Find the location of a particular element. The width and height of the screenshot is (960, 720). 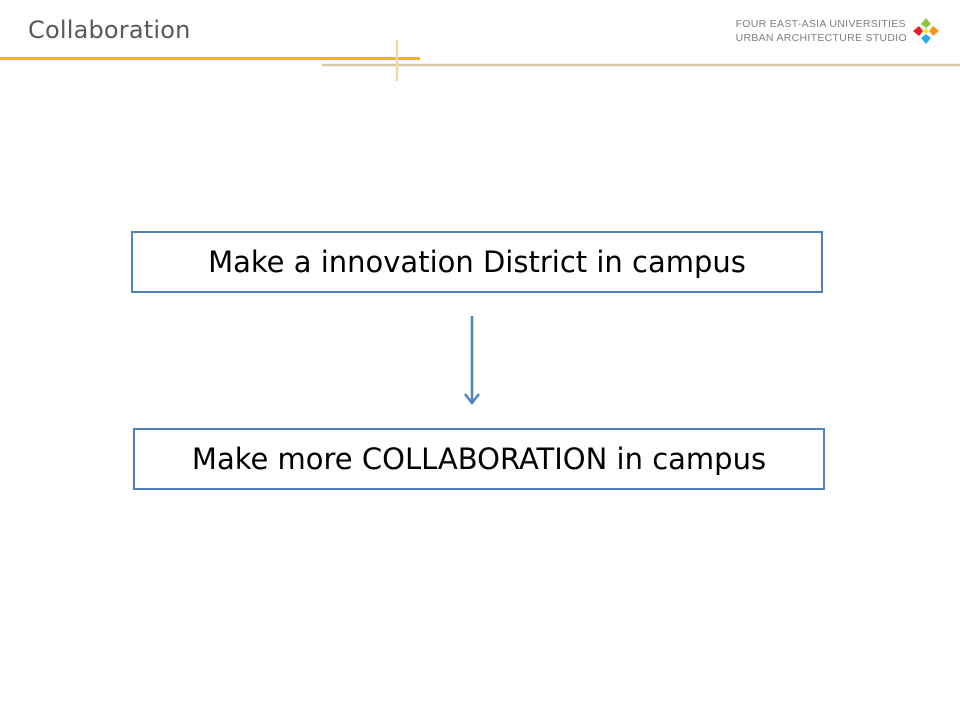

innovation-district-label: Make a innovation District in campus is located at coordinates (477, 262).